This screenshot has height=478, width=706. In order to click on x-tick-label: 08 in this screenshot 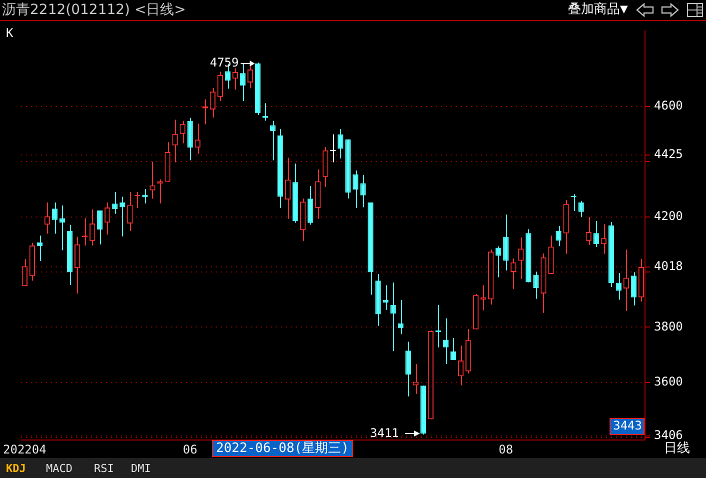, I will do `click(506, 449)`.